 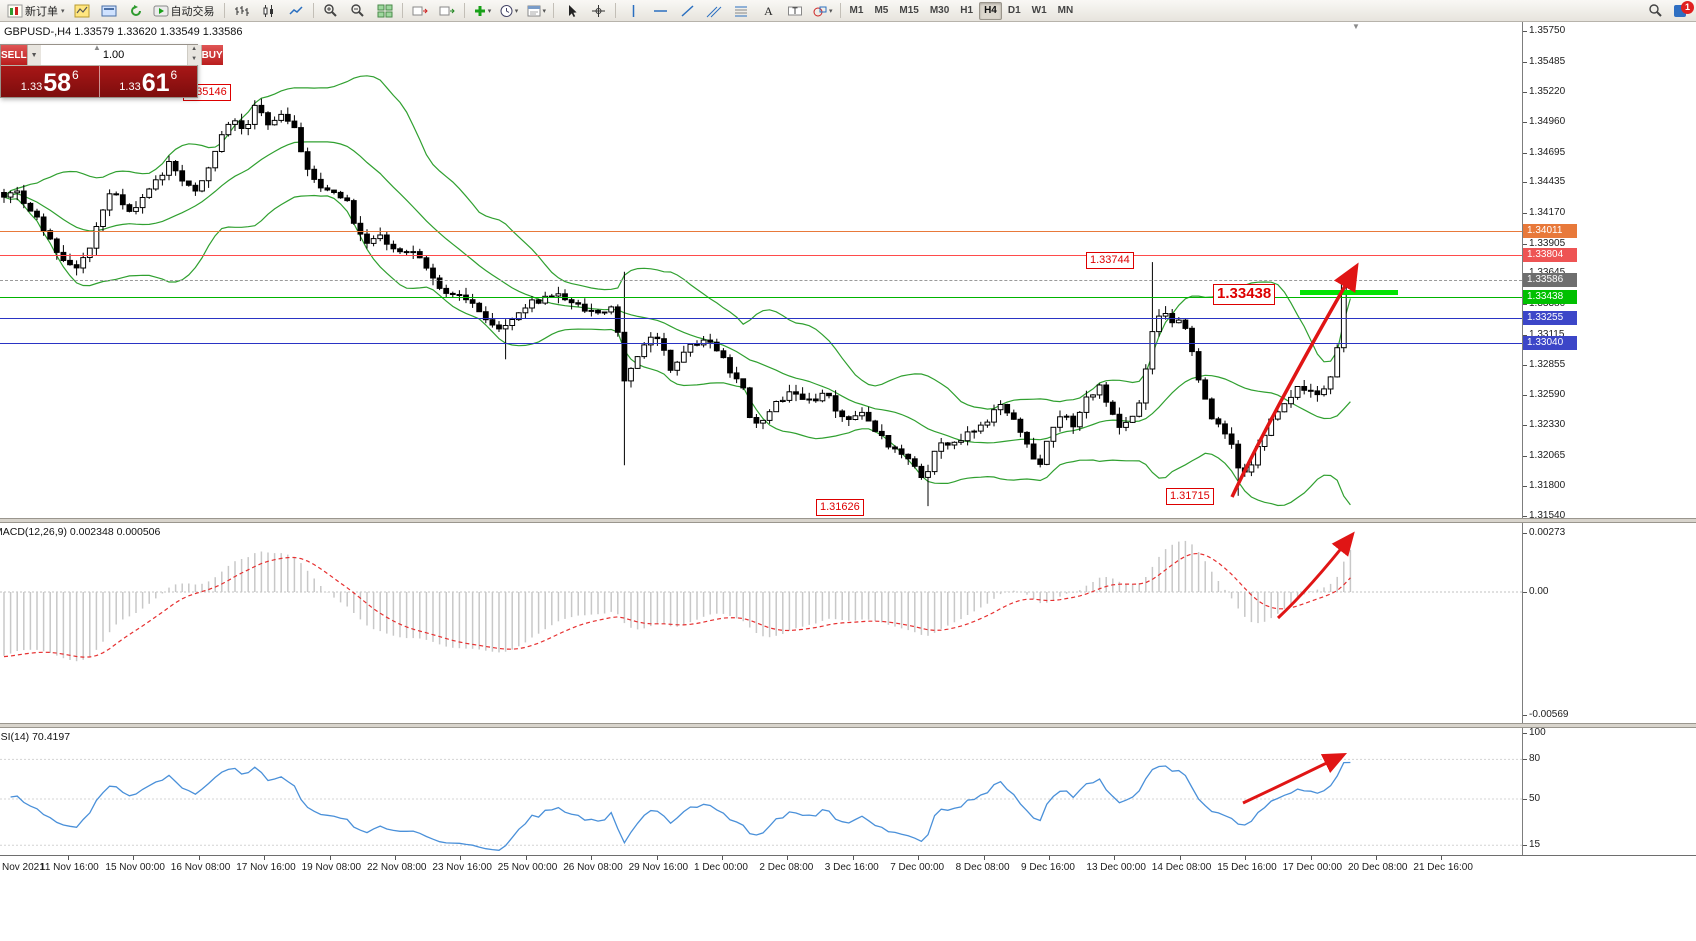 What do you see at coordinates (909, 10) in the screenshot?
I see `timeframe-m15: M15` at bounding box center [909, 10].